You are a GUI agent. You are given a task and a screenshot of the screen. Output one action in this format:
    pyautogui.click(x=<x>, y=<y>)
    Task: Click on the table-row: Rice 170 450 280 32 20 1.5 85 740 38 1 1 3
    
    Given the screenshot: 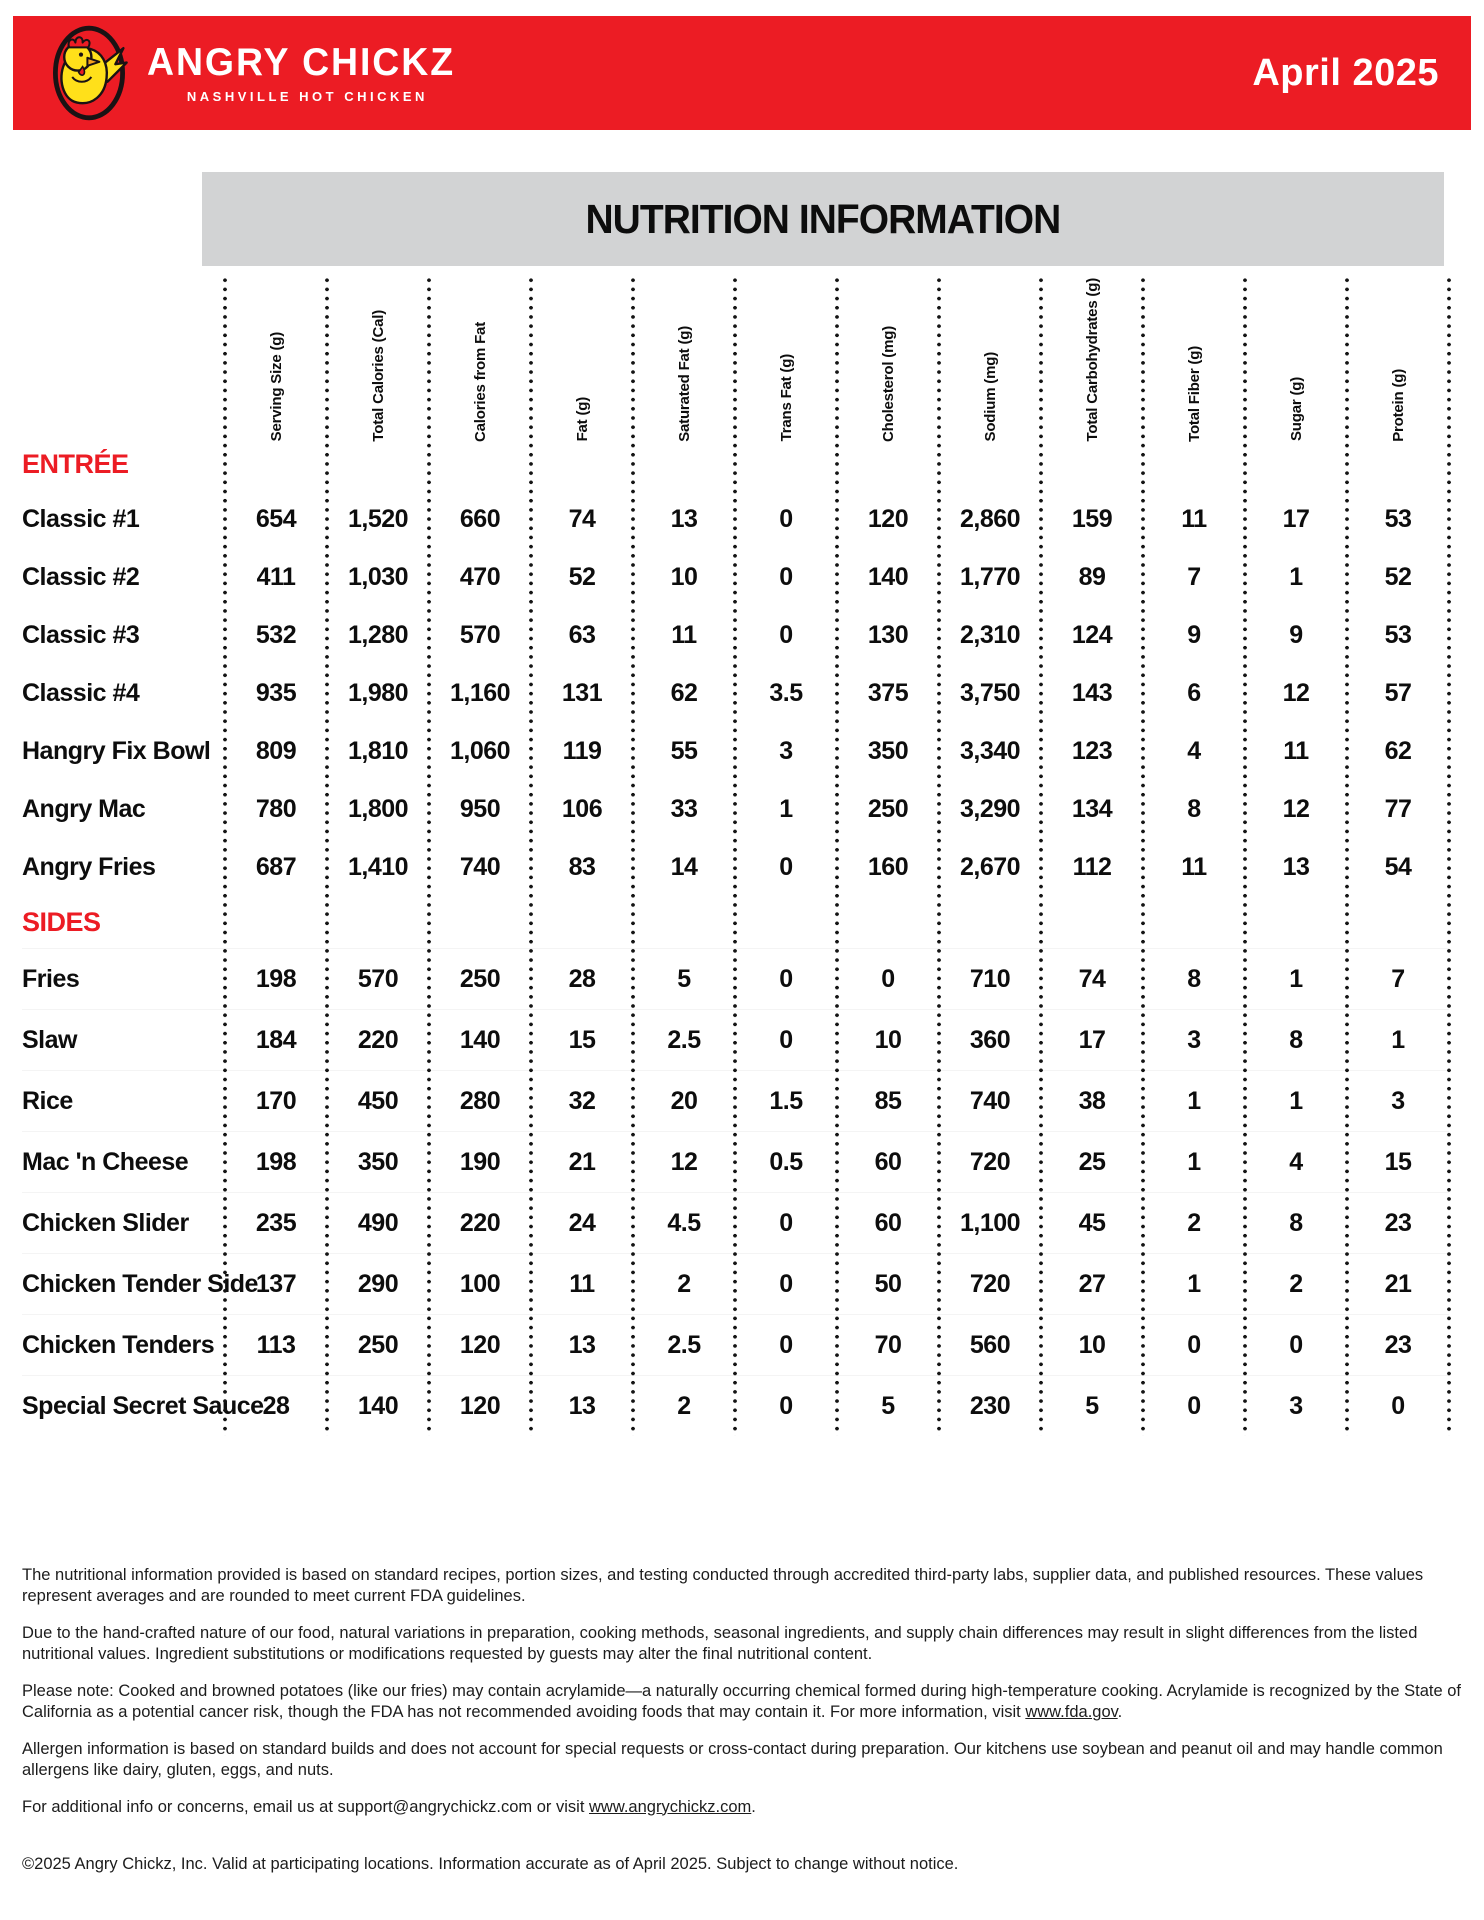 What is the action you would take?
    pyautogui.click(x=735, y=1100)
    